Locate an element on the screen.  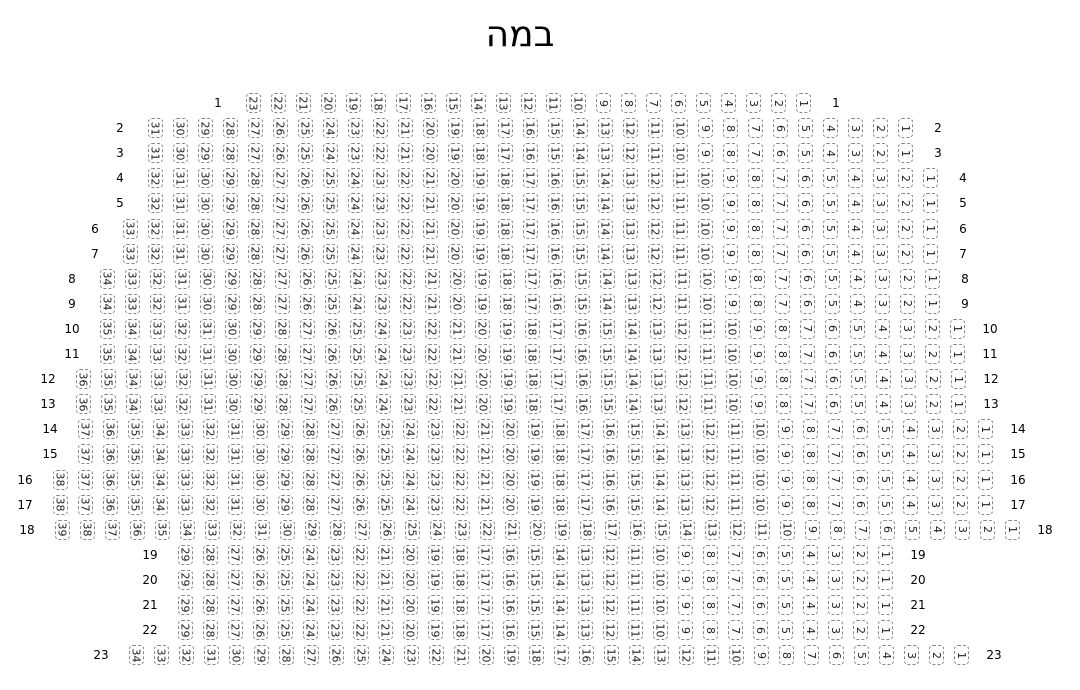
seat: 4 is located at coordinates (810, 579).